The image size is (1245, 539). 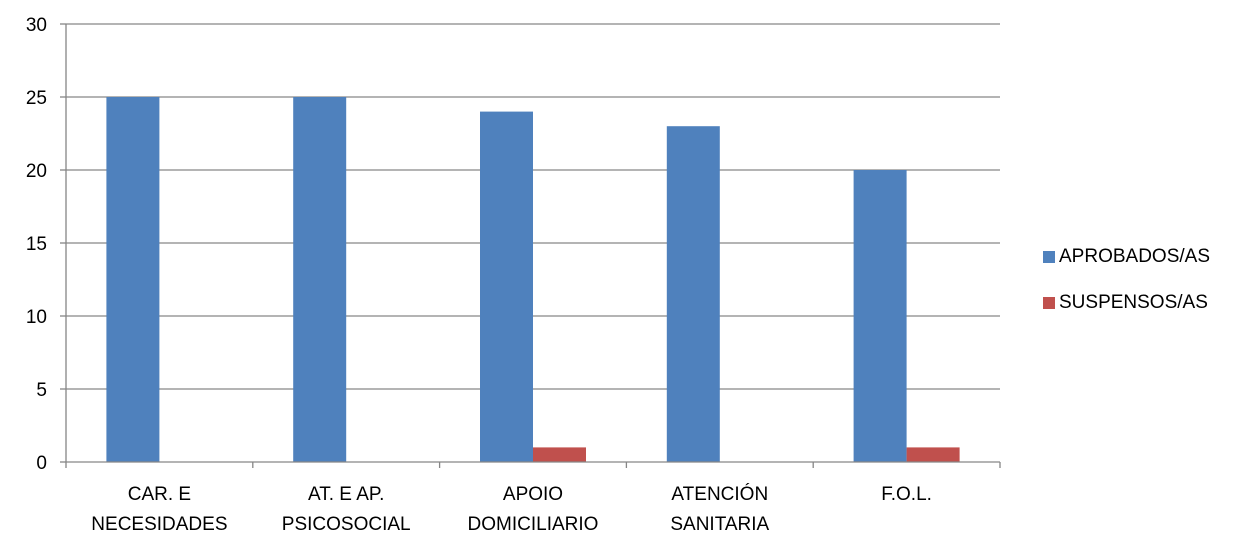 I want to click on y-tick-label: 20, so click(x=36, y=171).